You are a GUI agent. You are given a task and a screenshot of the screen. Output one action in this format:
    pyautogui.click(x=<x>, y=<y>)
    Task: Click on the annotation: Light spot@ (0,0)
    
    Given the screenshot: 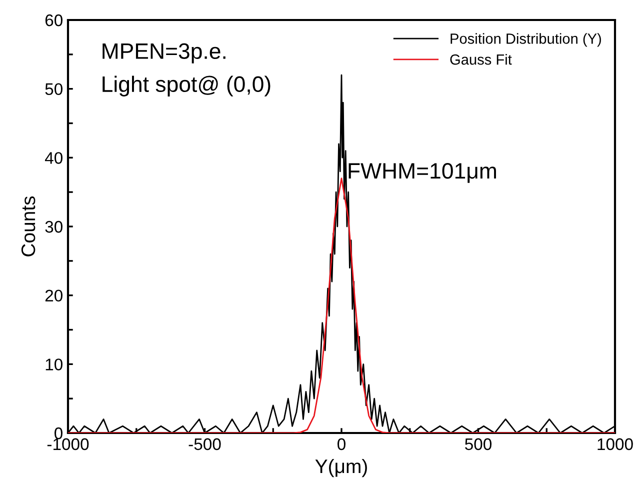 What is the action you would take?
    pyautogui.click(x=186, y=86)
    